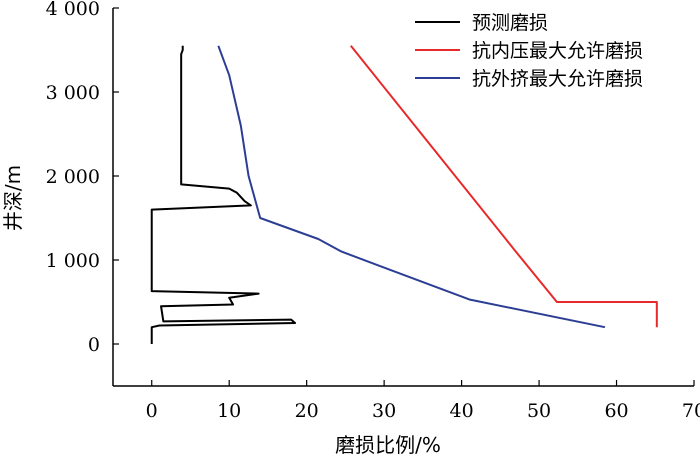 This screenshot has height=460, width=700. What do you see at coordinates (557, 51) in the screenshot?
I see `legend-label-2: 抗内压最大允许磨损` at bounding box center [557, 51].